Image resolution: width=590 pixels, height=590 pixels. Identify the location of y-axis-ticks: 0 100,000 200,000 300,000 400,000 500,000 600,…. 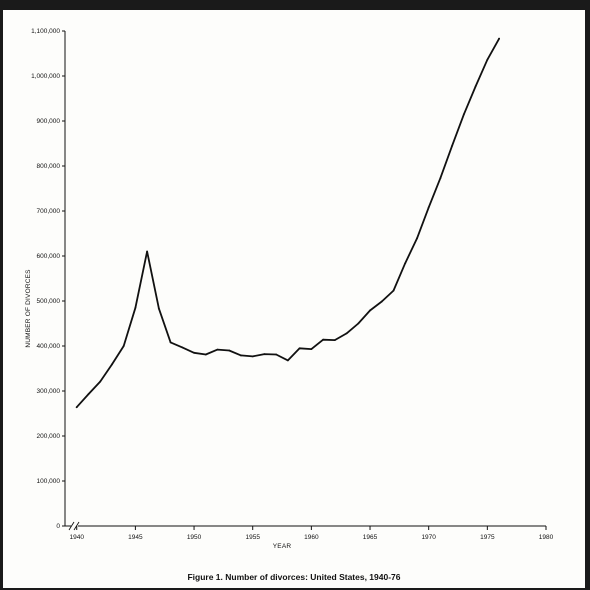
(48, 279).